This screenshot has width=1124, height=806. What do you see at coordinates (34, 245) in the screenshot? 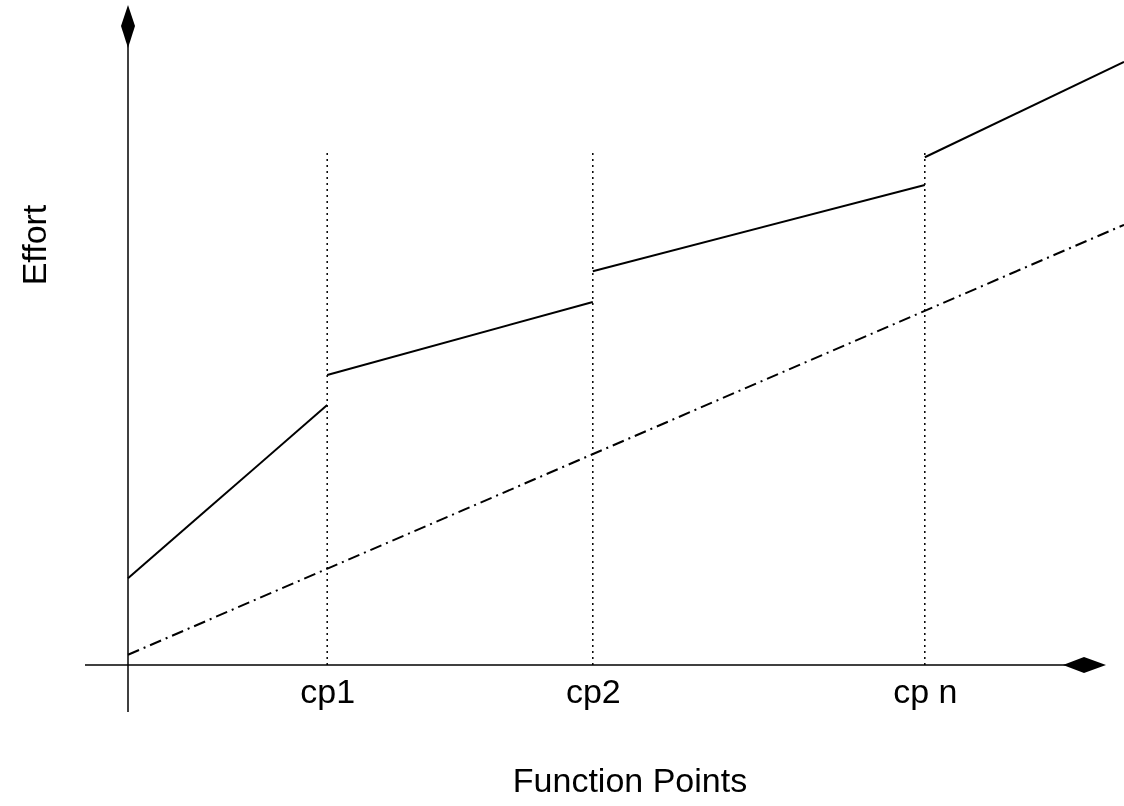
I see `y-axis-title: Effort` at bounding box center [34, 245].